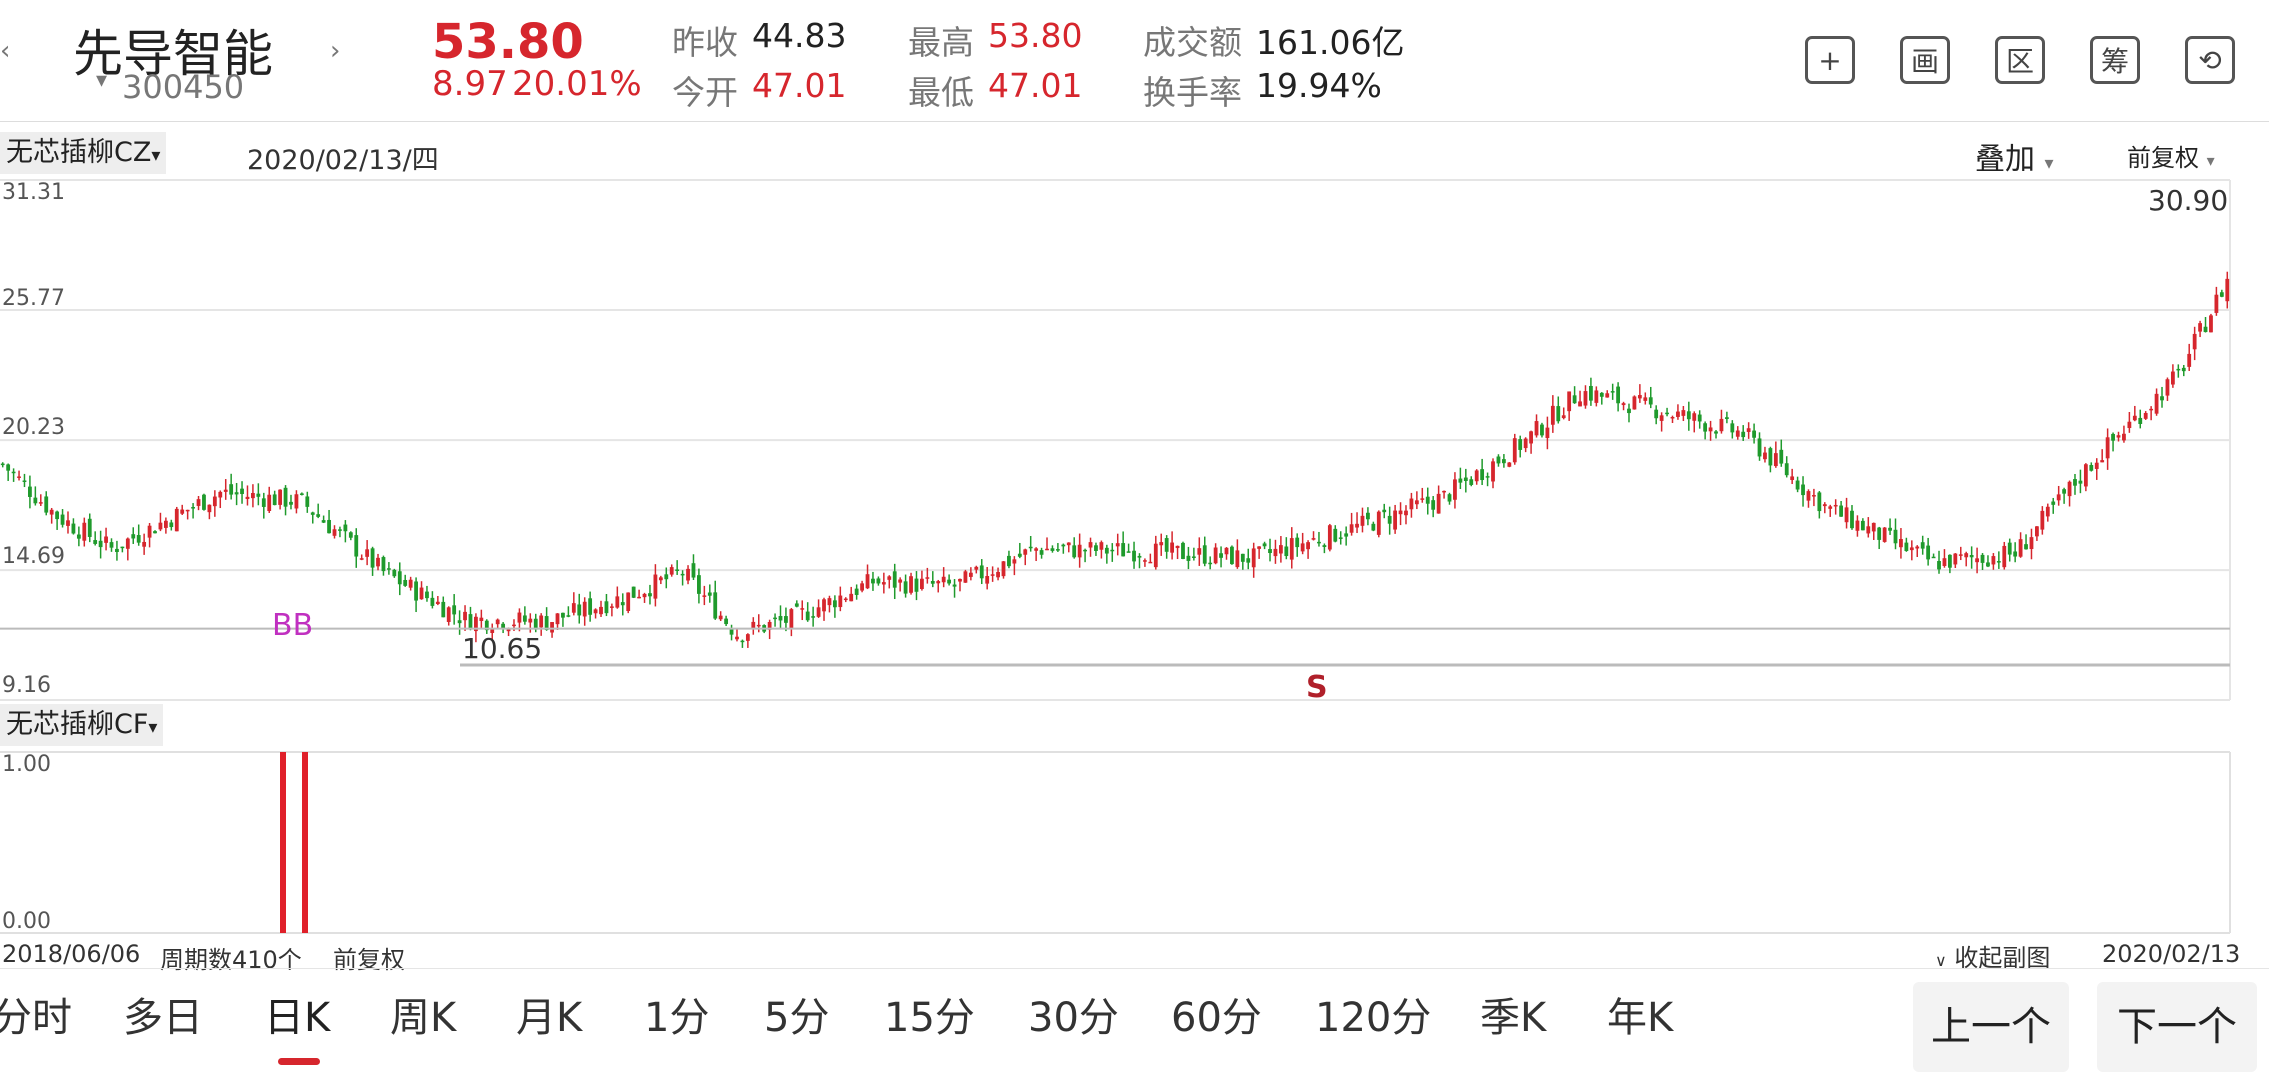  Describe the element at coordinates (297, 1018) in the screenshot. I see `tab-daily-k: 日K` at that location.